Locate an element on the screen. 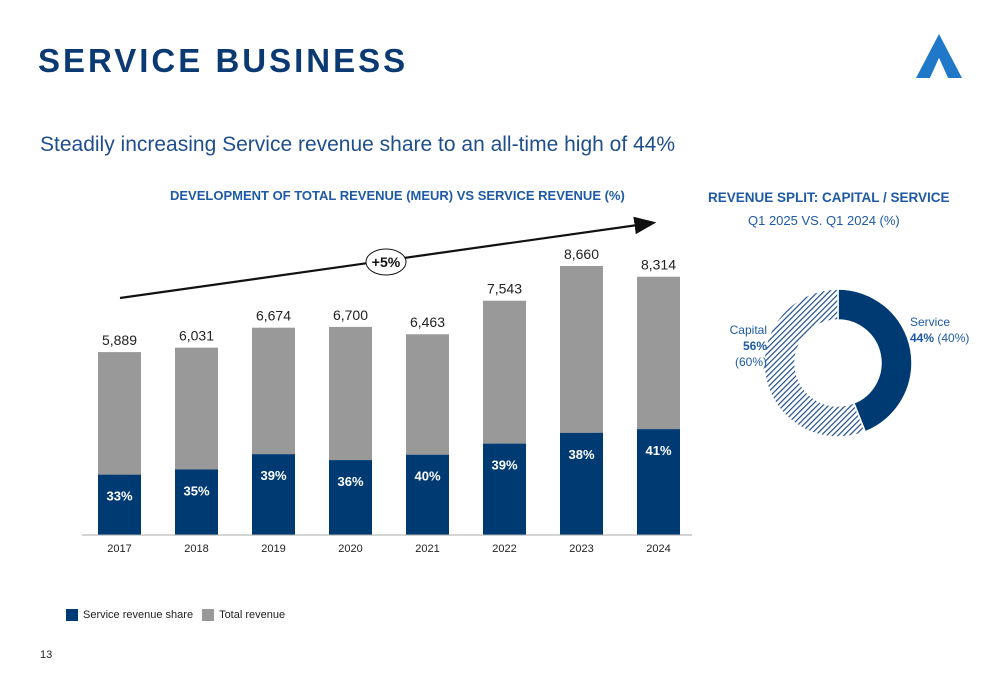  share-value-label-2019: 39% is located at coordinates (273, 475).